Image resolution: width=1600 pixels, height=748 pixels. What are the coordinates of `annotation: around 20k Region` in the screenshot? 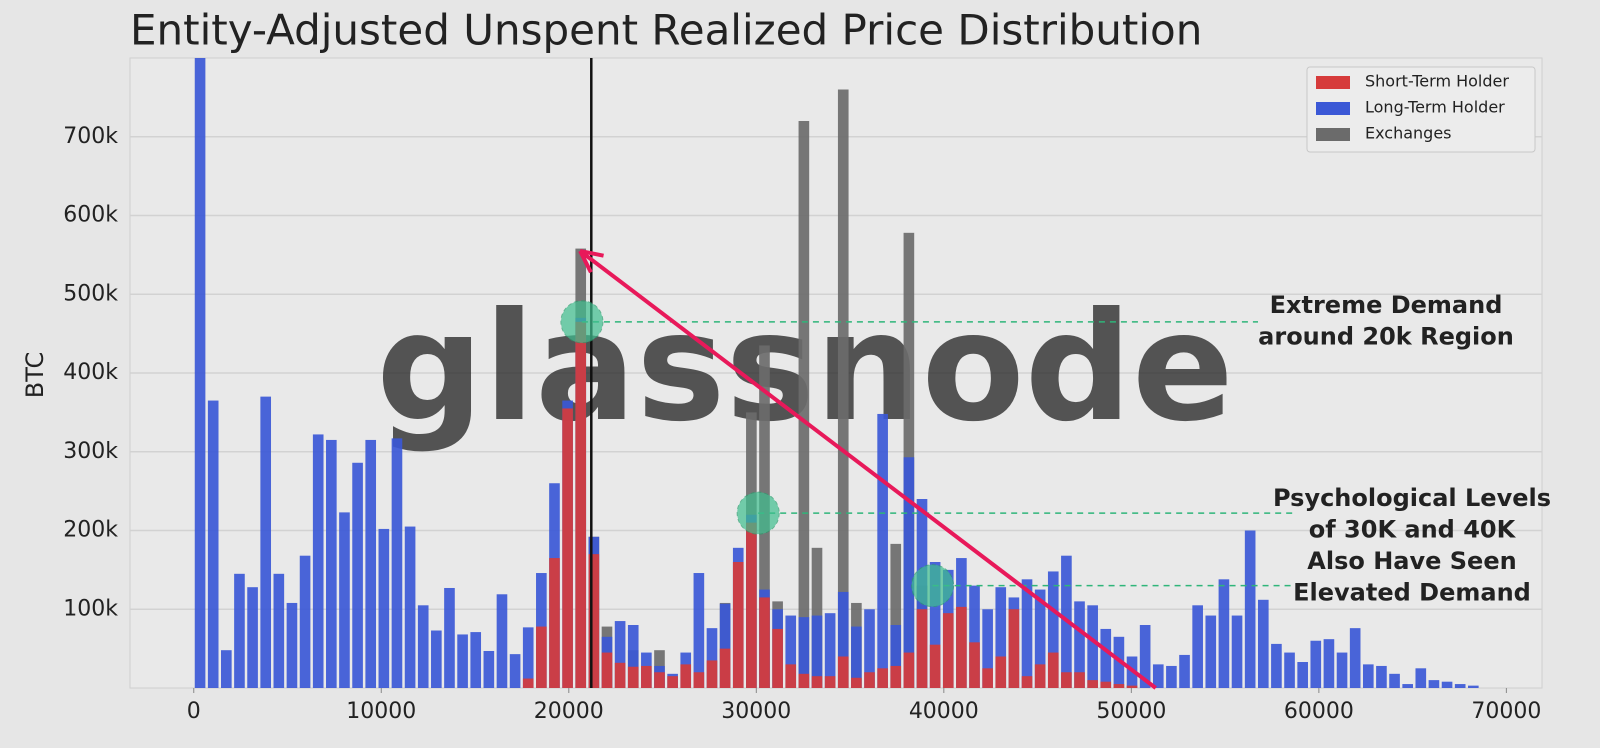 It's located at (1386, 337).